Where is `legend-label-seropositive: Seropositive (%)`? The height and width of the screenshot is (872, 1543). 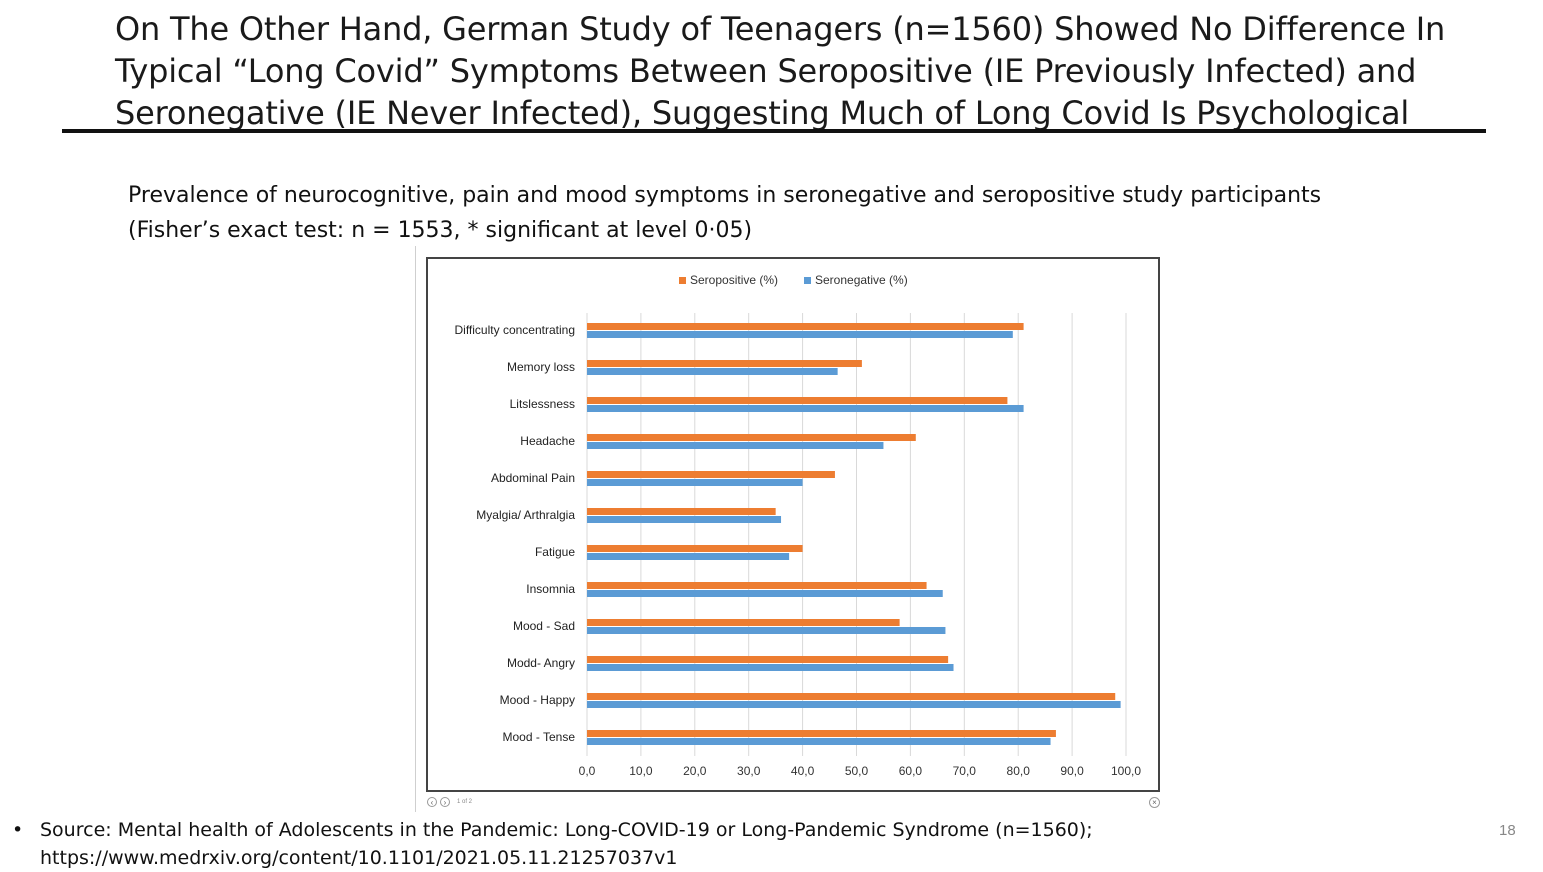 legend-label-seropositive: Seropositive (%) is located at coordinates (734, 280).